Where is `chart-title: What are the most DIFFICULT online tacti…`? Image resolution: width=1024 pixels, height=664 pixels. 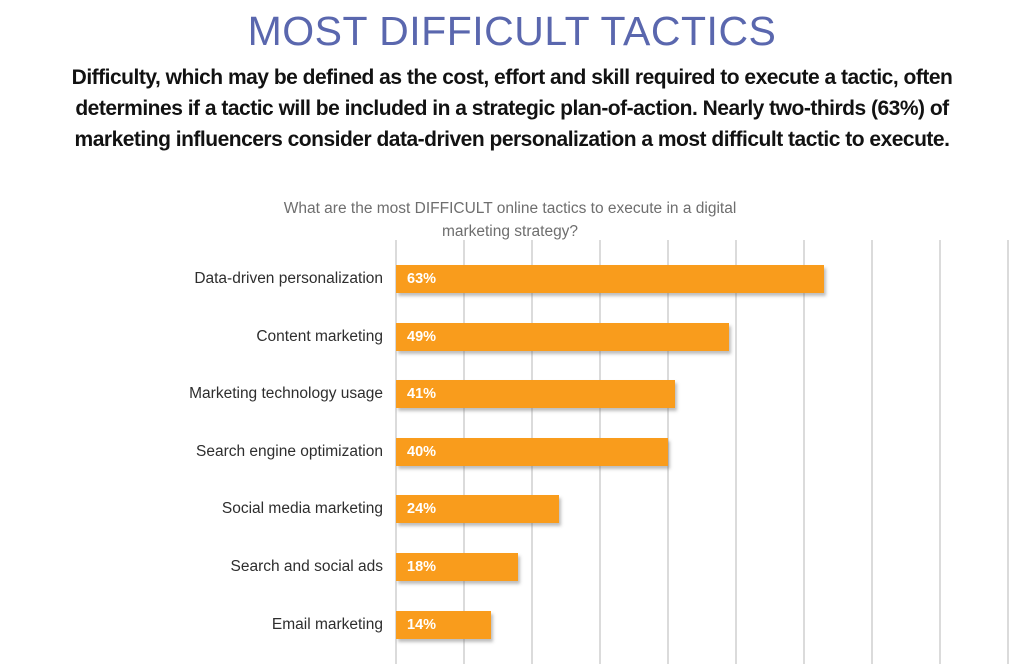
chart-title: What are the most DIFFICULT online tacti… is located at coordinates (510, 220).